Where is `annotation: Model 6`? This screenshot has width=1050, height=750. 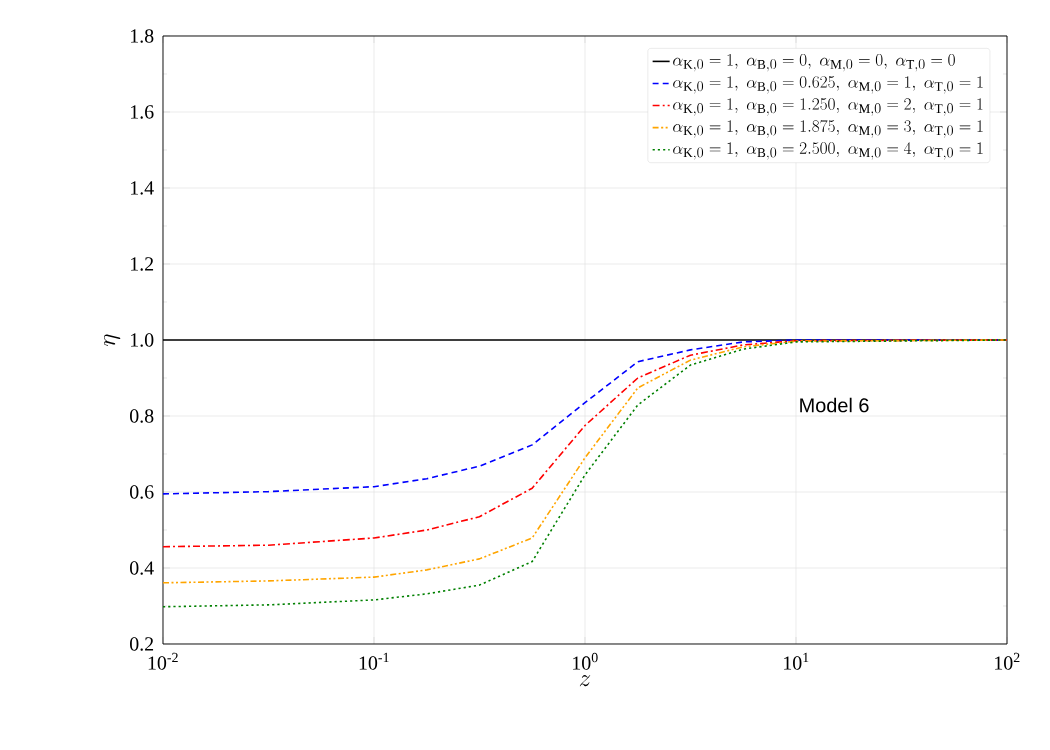
annotation: Model 6 is located at coordinates (834, 405).